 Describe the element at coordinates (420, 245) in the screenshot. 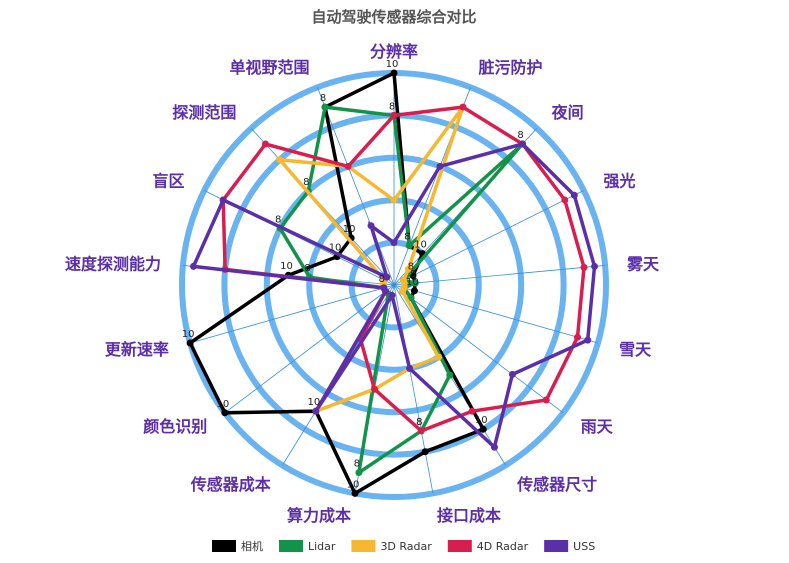

I see `data-label-4: 10` at that location.